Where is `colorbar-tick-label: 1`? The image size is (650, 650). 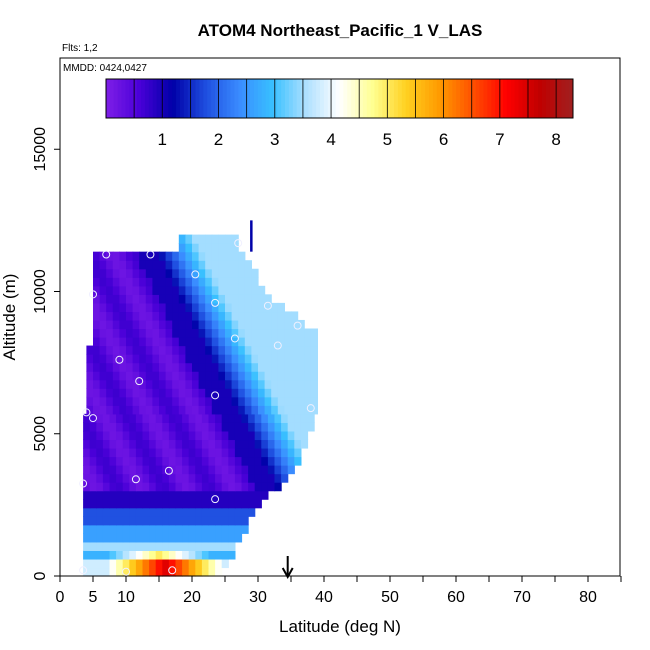 colorbar-tick-label: 1 is located at coordinates (162, 139).